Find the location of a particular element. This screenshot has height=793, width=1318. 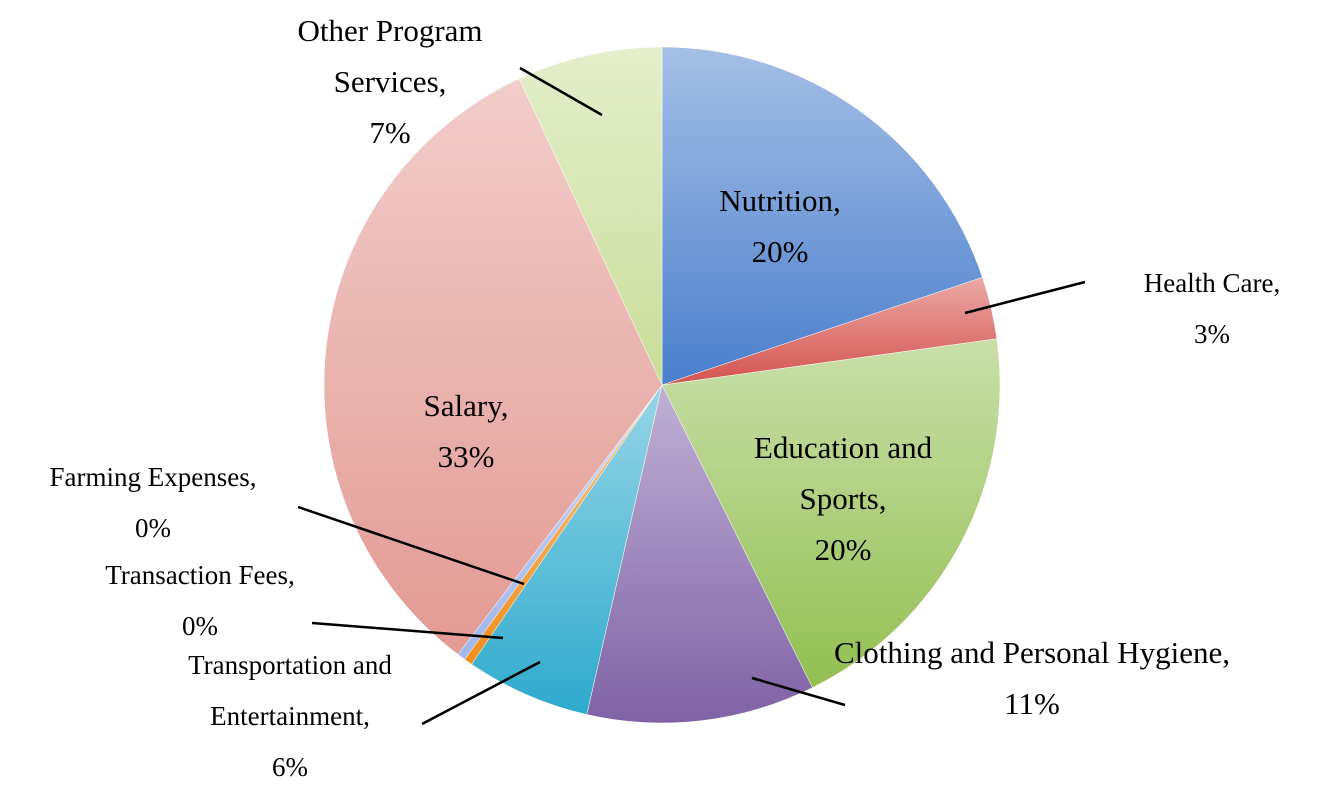

slice-label: Transaction Fees, 0% is located at coordinates (200, 601).